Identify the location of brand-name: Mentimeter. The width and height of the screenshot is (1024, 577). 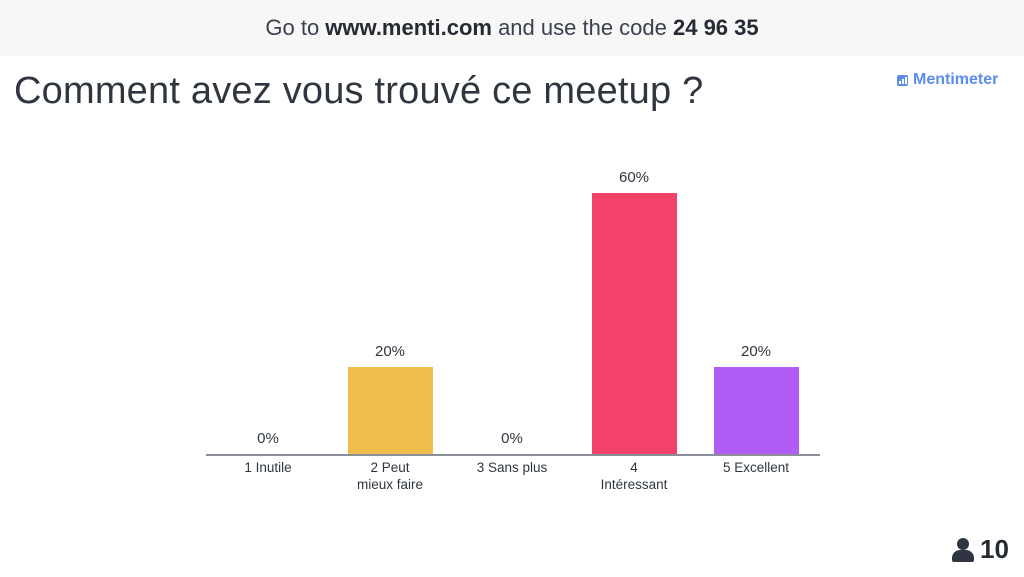
(956, 79).